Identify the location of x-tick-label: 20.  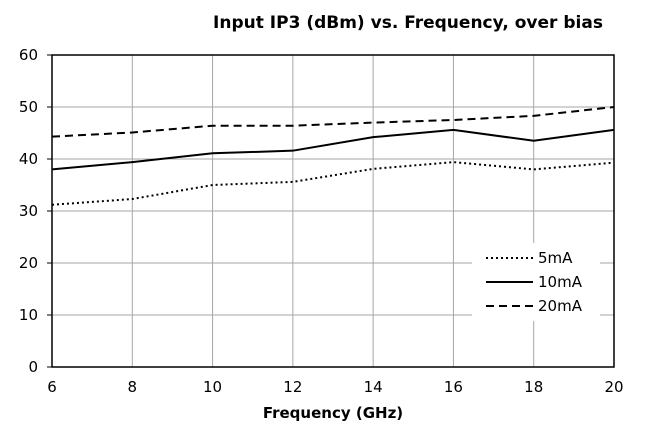
(613, 387).